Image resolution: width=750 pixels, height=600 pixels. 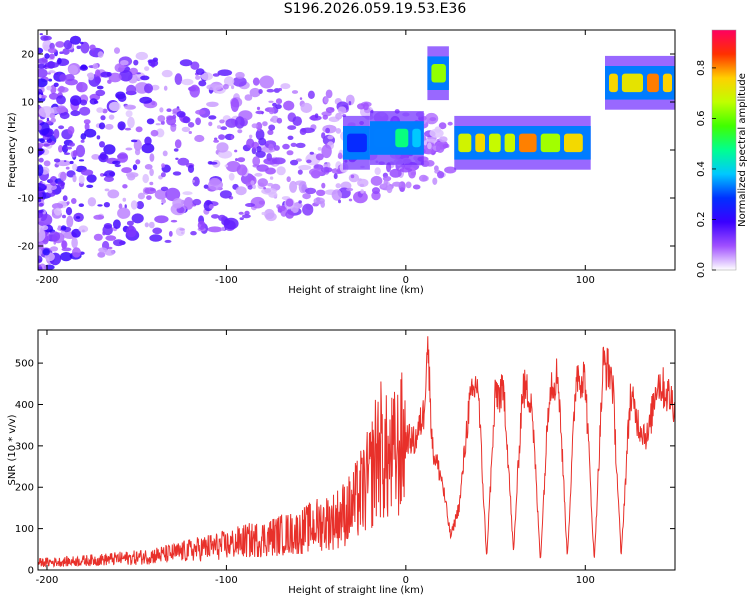 What do you see at coordinates (356, 590) in the screenshot?
I see `snr-x-axis-title: Height of straight line (km)` at bounding box center [356, 590].